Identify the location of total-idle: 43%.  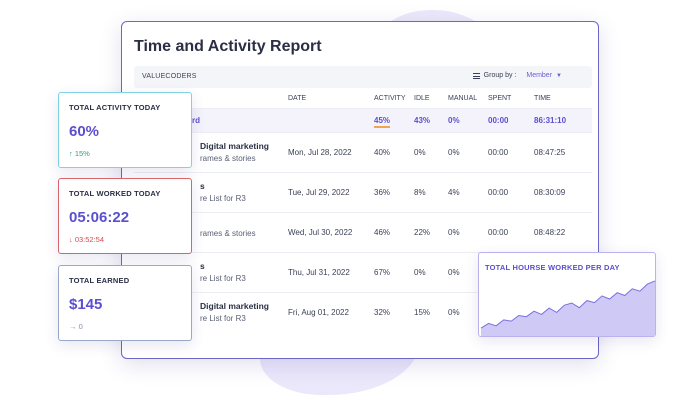
(427, 119).